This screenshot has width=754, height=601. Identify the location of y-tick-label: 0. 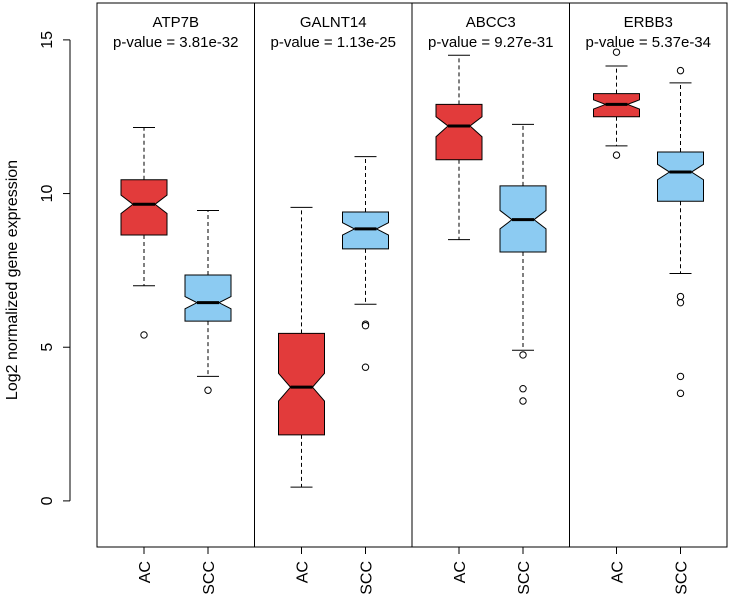
(47, 500).